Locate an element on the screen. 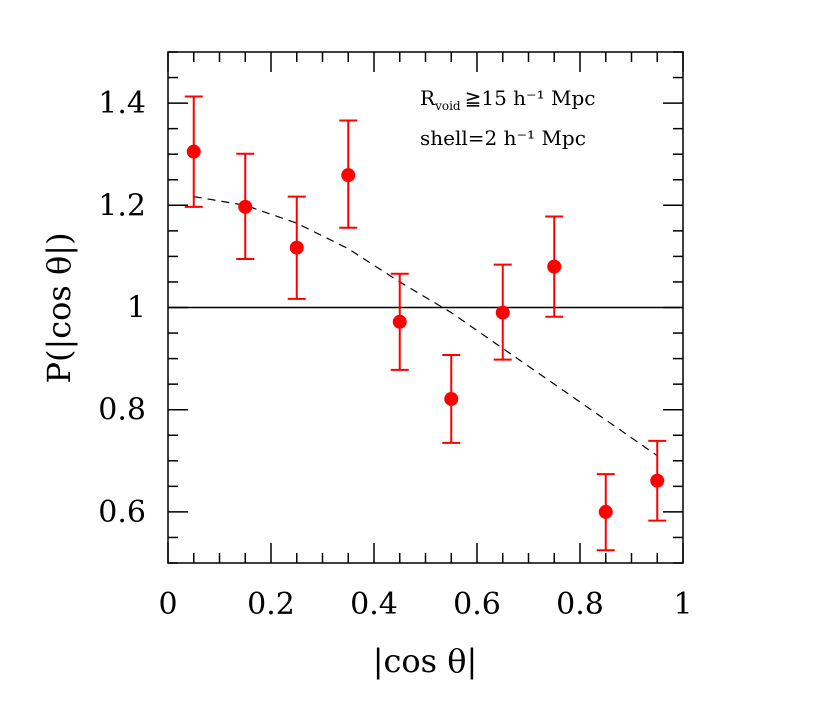 This screenshot has width=830, height=707. x-tick-label: 0 is located at coordinates (167, 604).